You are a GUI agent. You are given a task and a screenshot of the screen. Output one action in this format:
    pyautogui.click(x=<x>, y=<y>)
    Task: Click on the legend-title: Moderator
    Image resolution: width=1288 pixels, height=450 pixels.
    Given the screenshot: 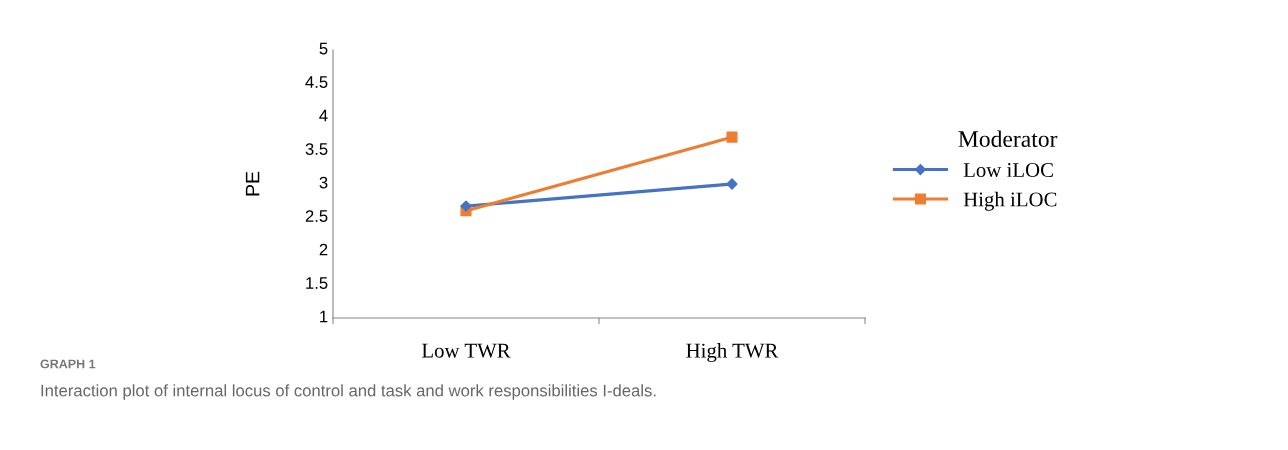 What is the action you would take?
    pyautogui.click(x=1008, y=139)
    